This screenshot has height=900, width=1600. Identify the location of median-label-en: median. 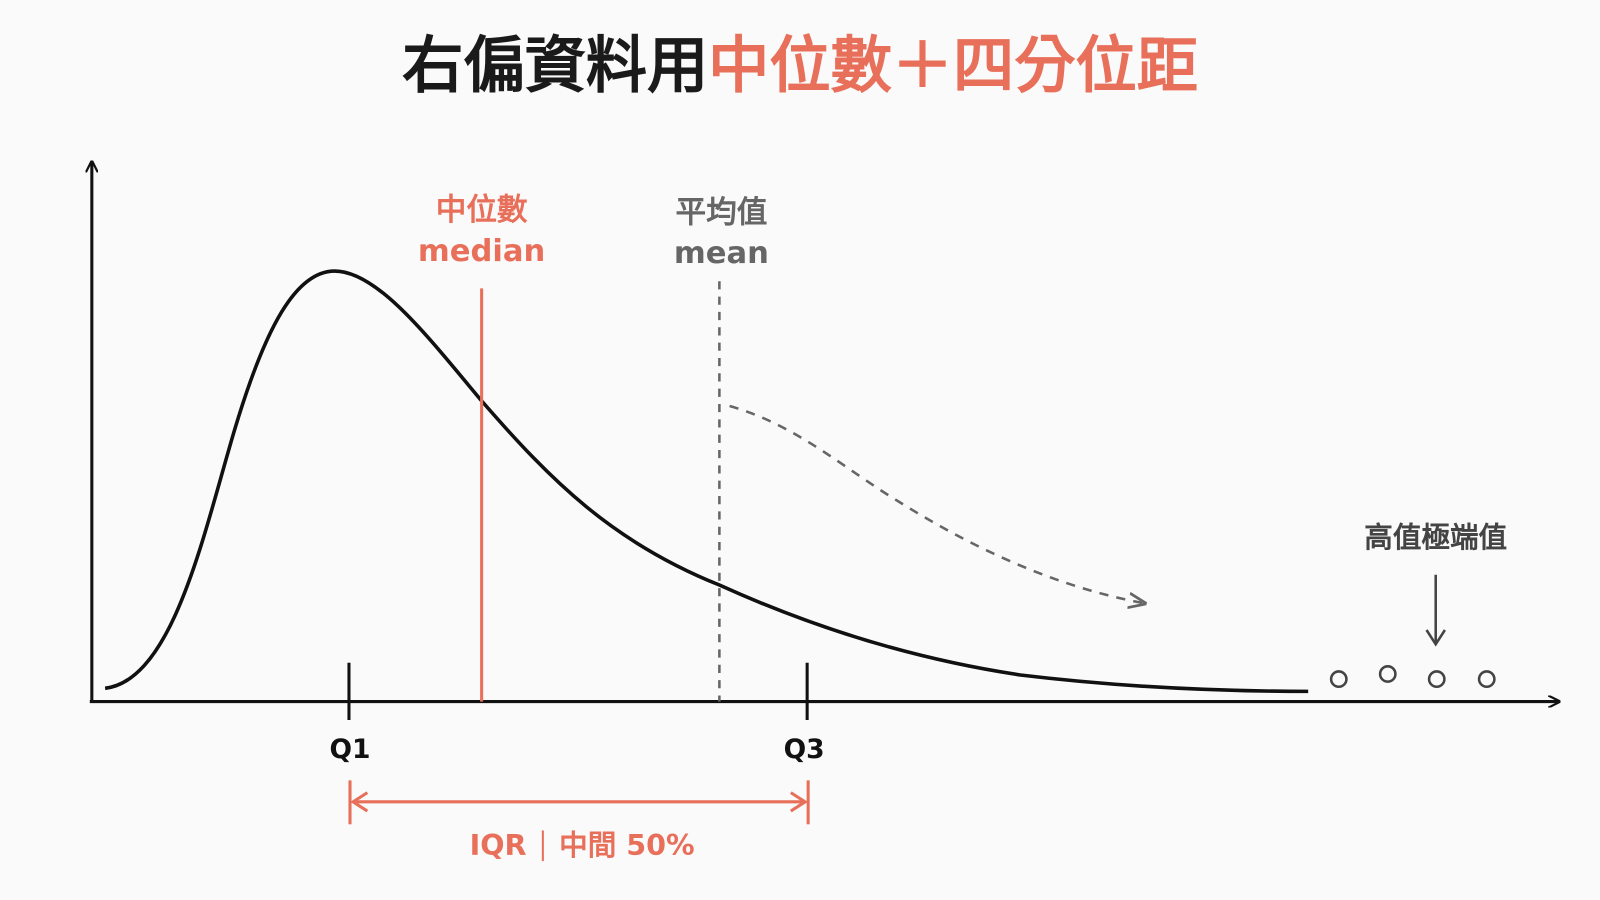
(481, 251).